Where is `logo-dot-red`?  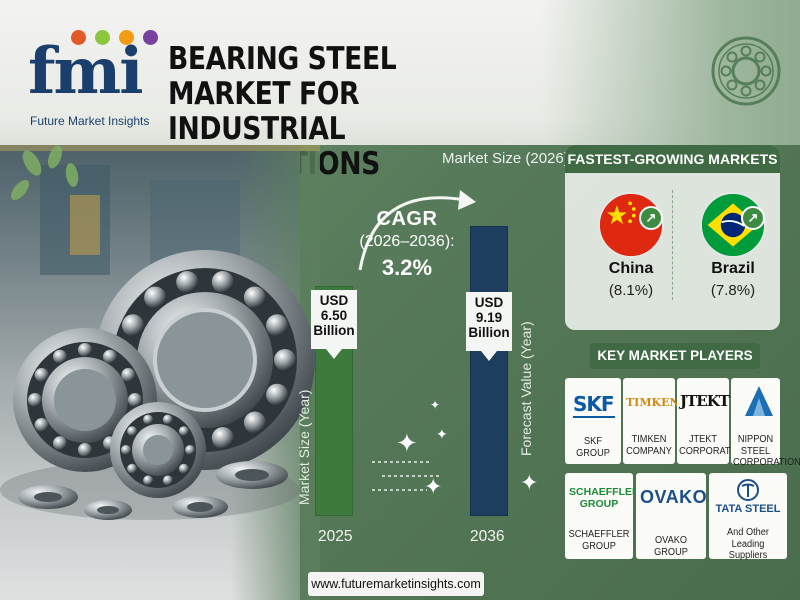 logo-dot-red is located at coordinates (78, 37).